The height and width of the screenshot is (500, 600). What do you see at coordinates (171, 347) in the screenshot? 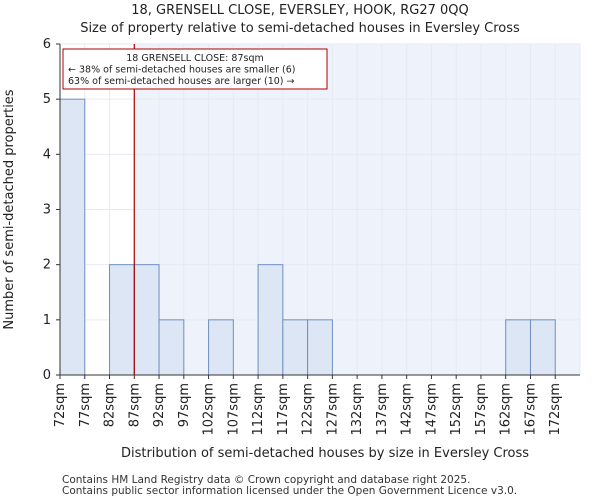
I see `bar-92sqm` at bounding box center [171, 347].